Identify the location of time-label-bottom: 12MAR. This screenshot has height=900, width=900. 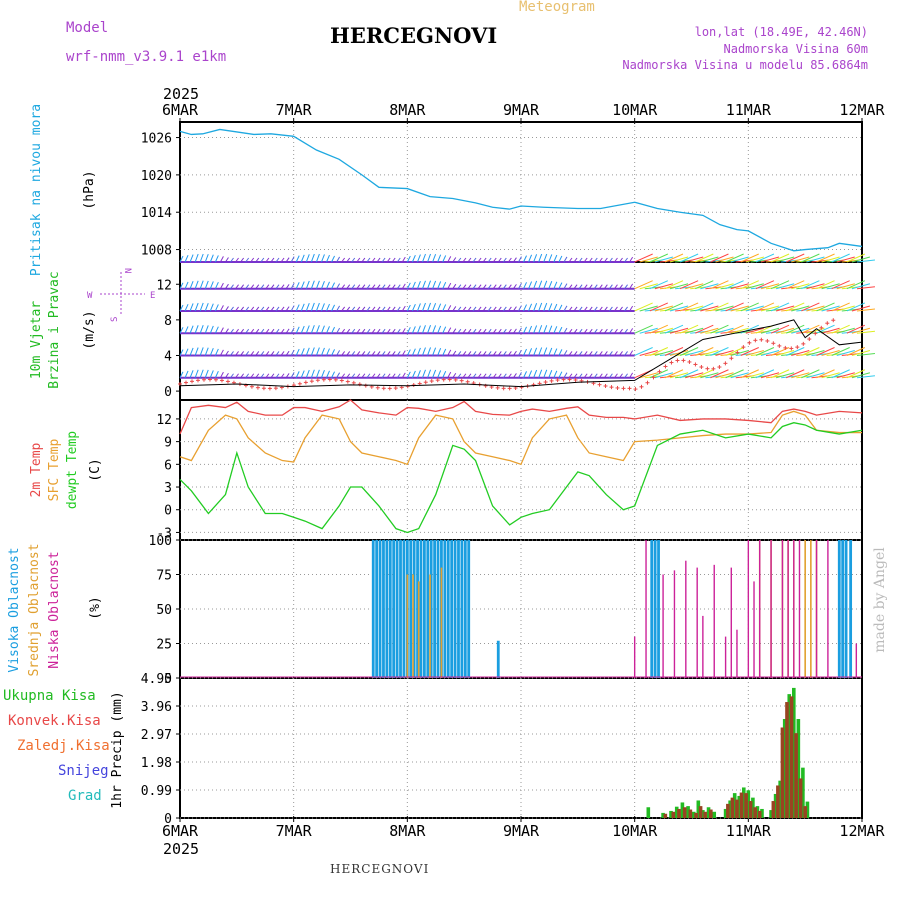
(862, 831).